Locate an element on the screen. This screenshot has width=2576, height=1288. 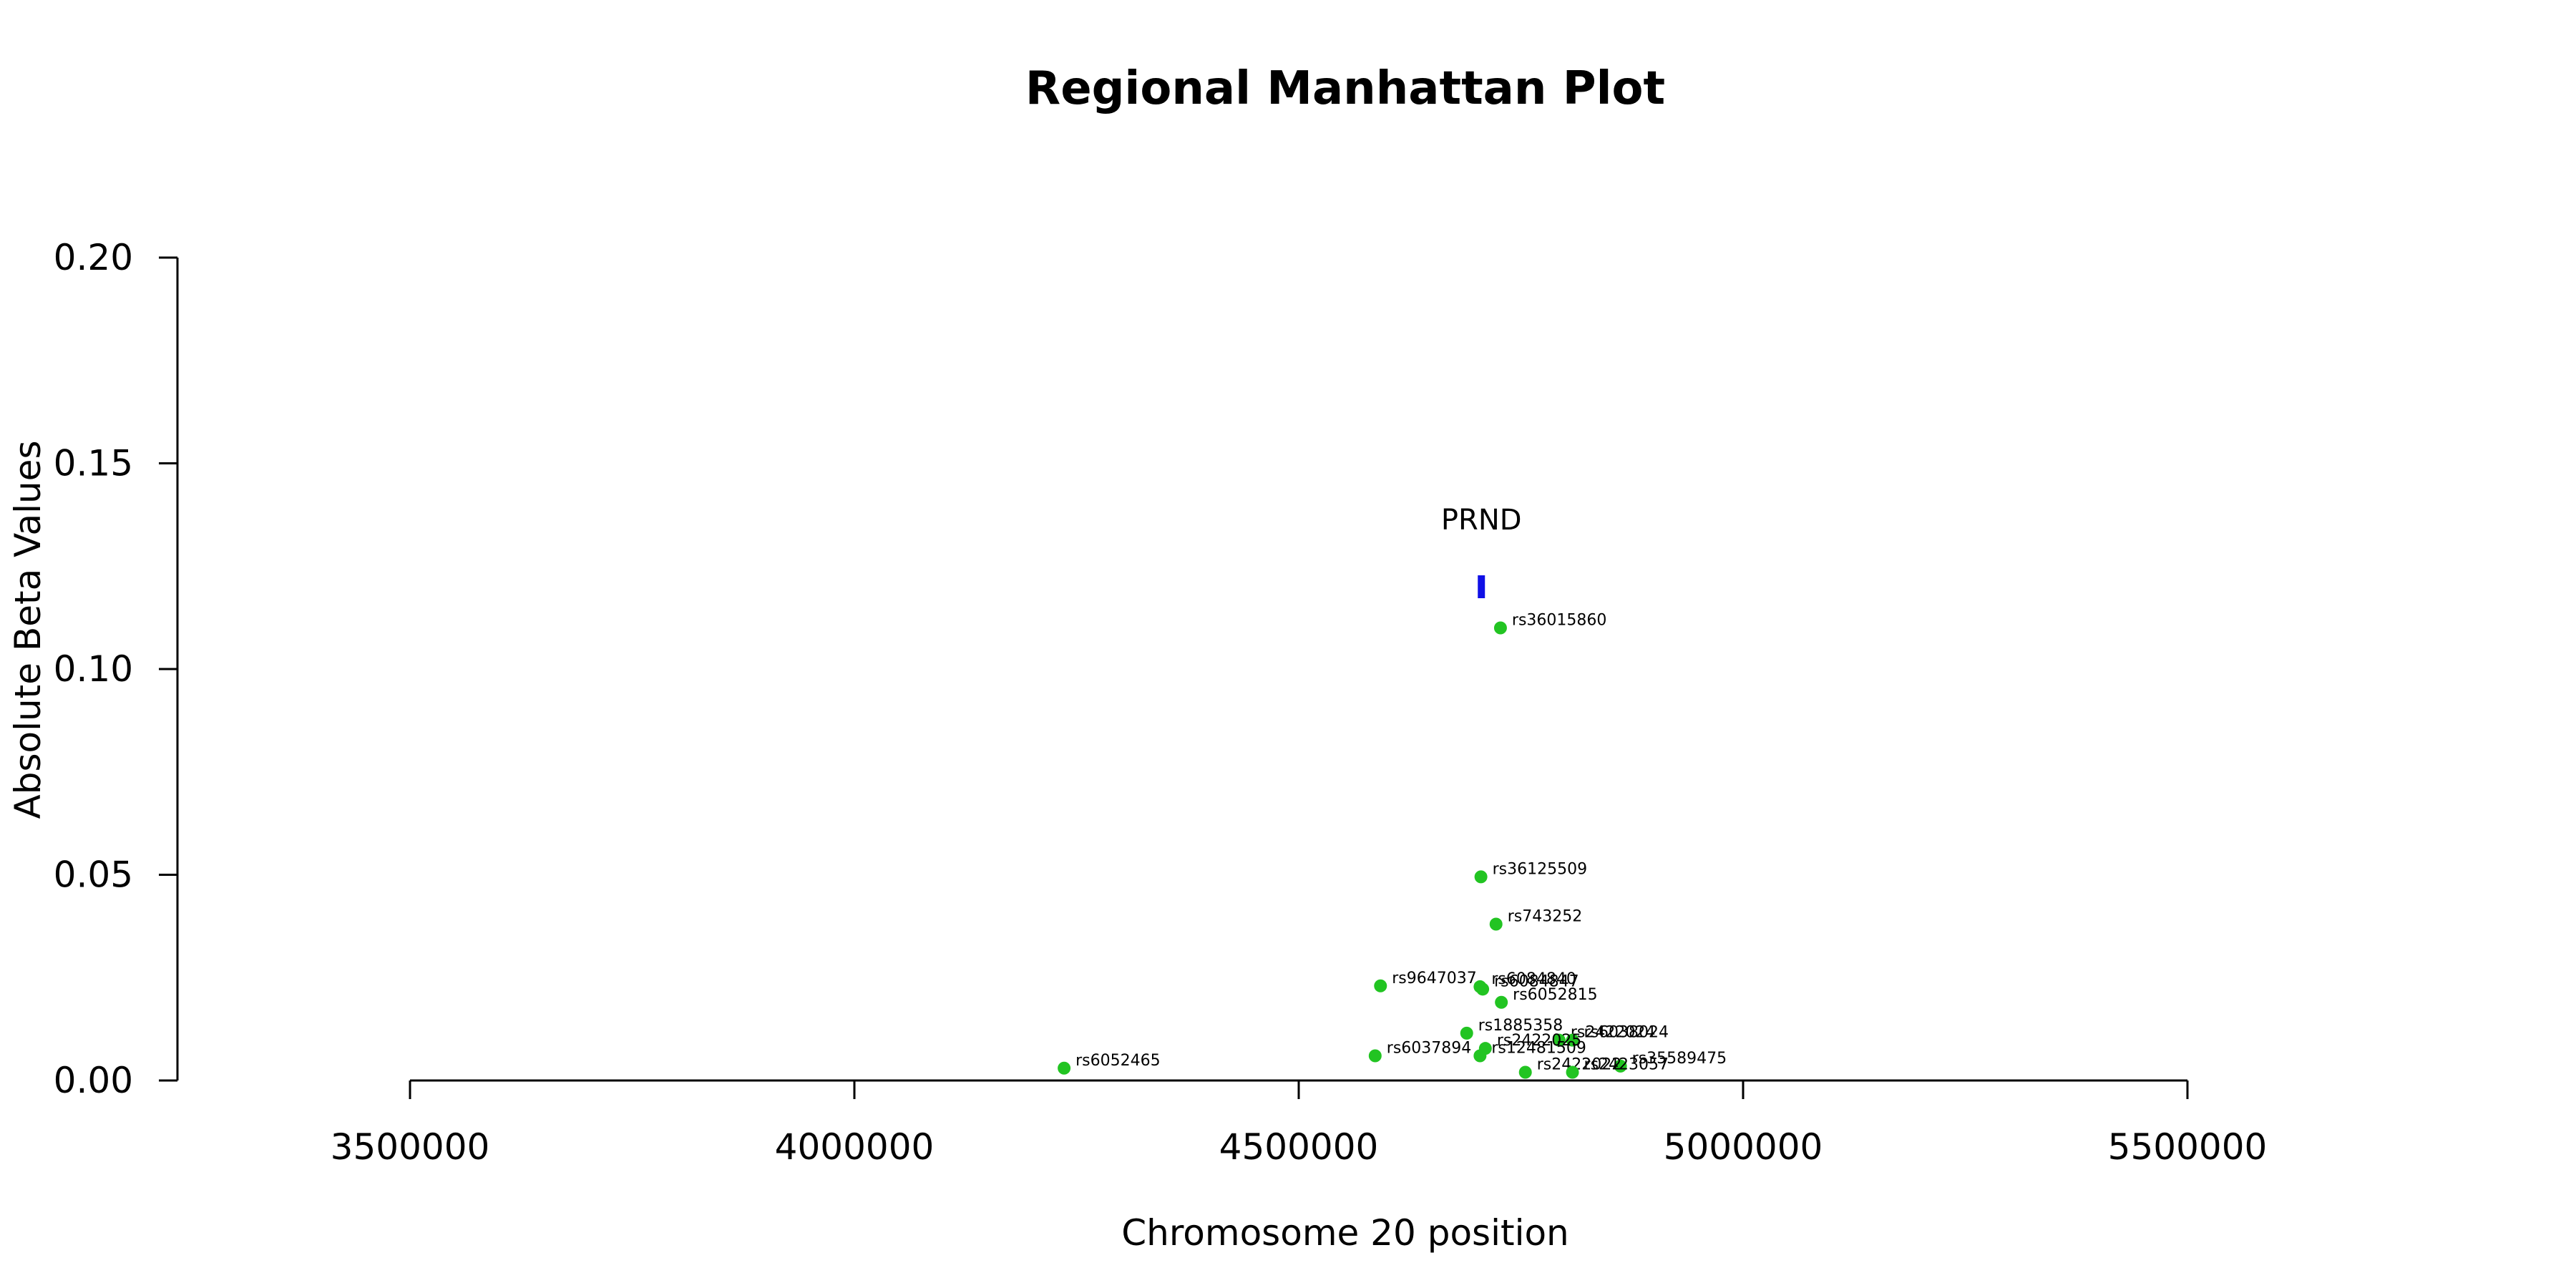
x-tick-label: 3500000 is located at coordinates (410, 1147).